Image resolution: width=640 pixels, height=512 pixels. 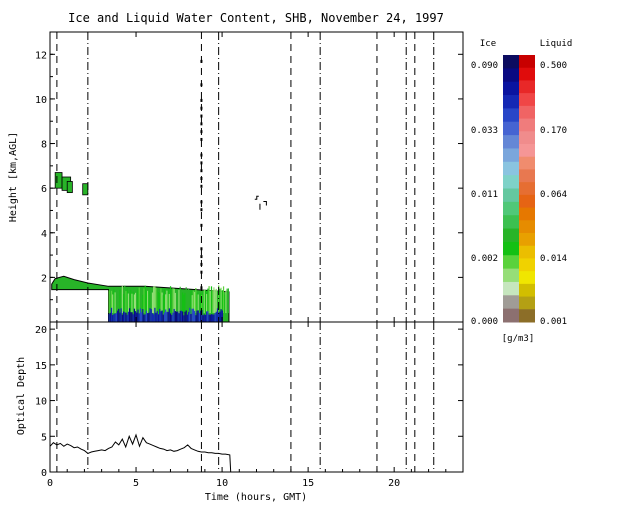 I want to click on ice-tick-label: 0.011, so click(x=484, y=195).